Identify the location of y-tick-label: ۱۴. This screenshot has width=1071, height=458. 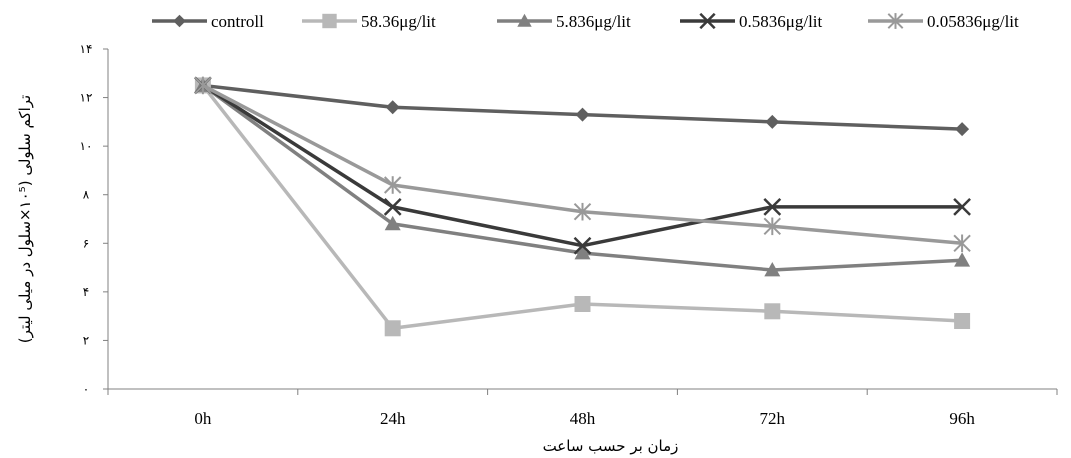
(86, 49).